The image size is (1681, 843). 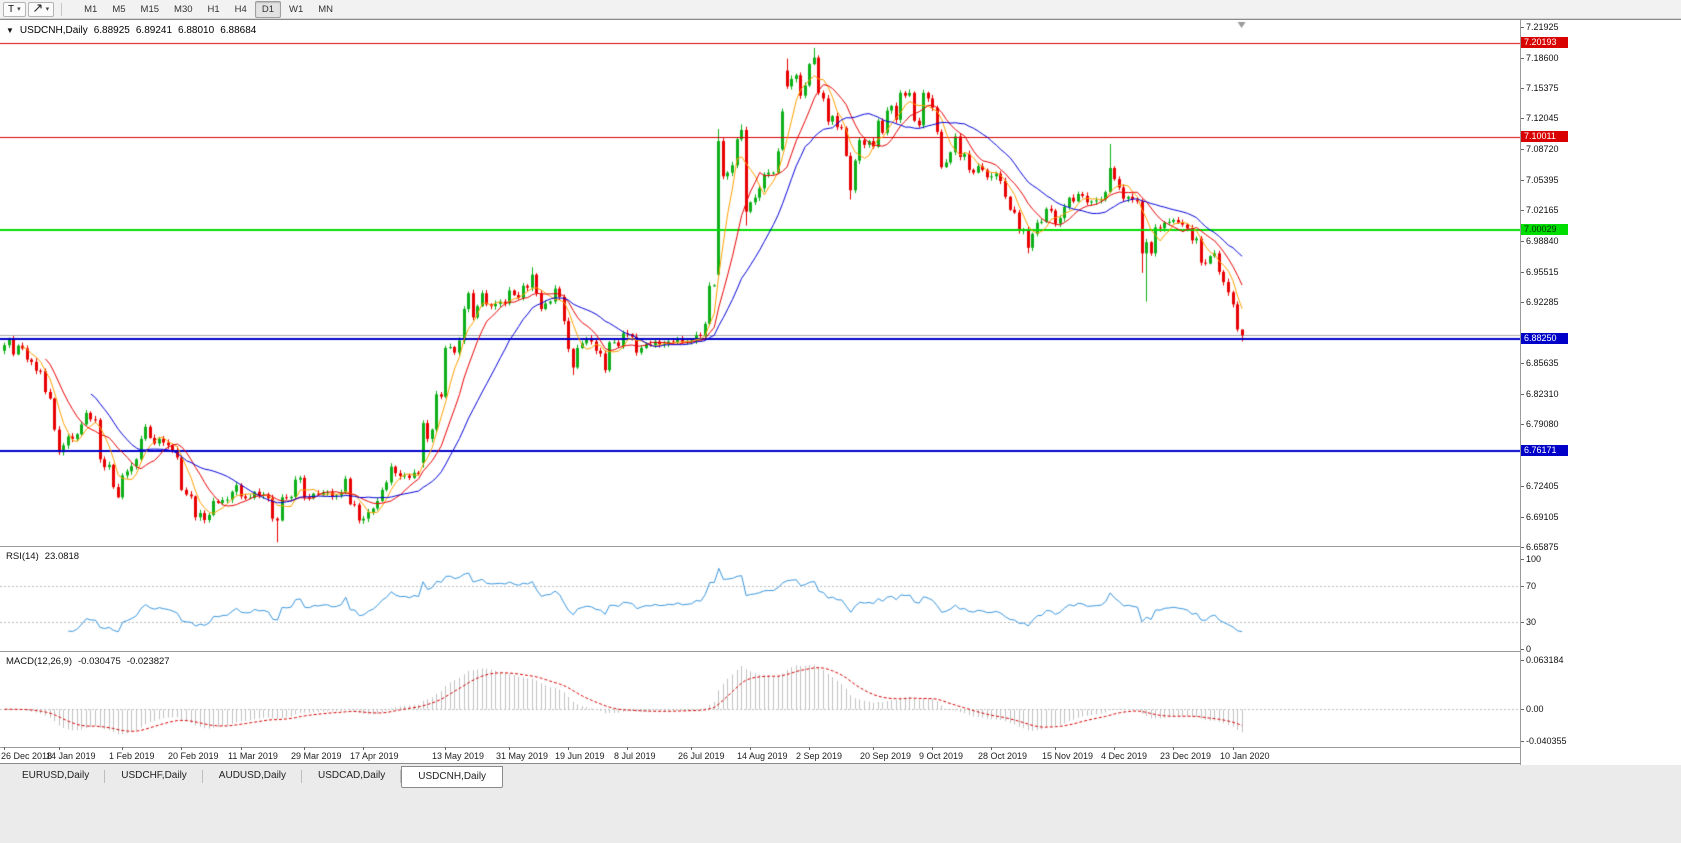 I want to click on timeframe-toolbar: M1 M5 M15 M30 H1 H4 D1 W1 MN, so click(x=208, y=9).